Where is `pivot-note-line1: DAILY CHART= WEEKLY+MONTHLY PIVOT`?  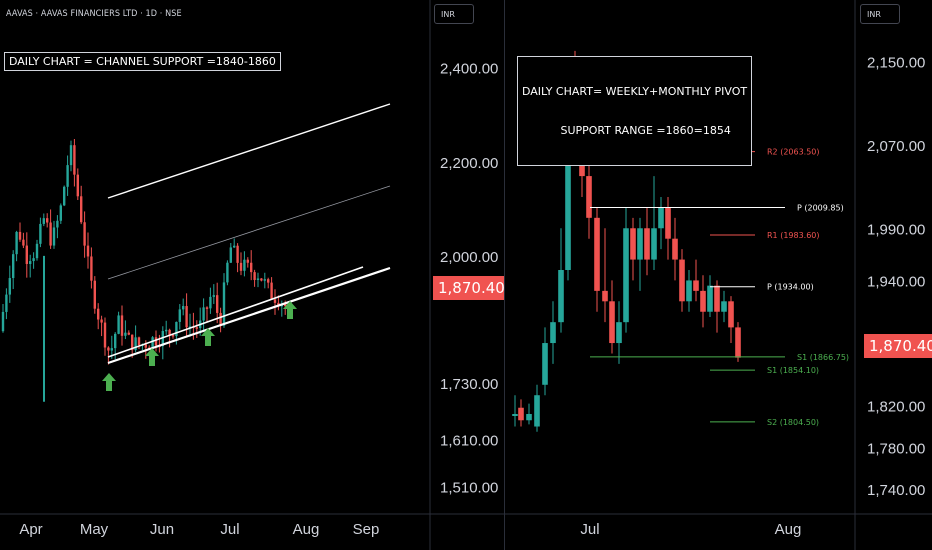
pivot-note-line1: DAILY CHART= WEEKLY+MONTHLY PIVOT is located at coordinates (635, 91).